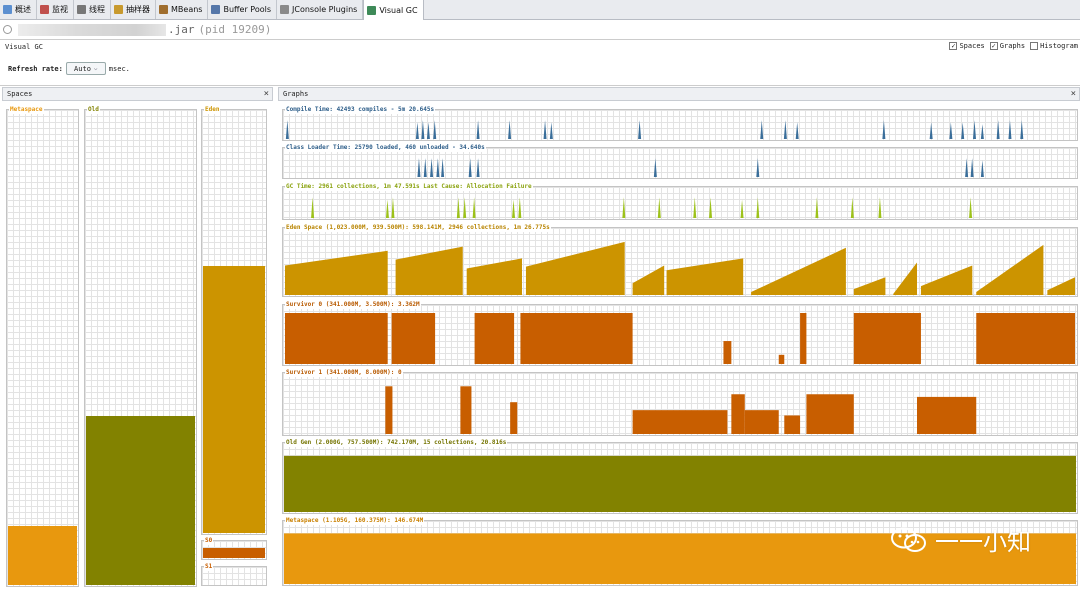  I want to click on tab-mbeans: MBeans, so click(182, 9).